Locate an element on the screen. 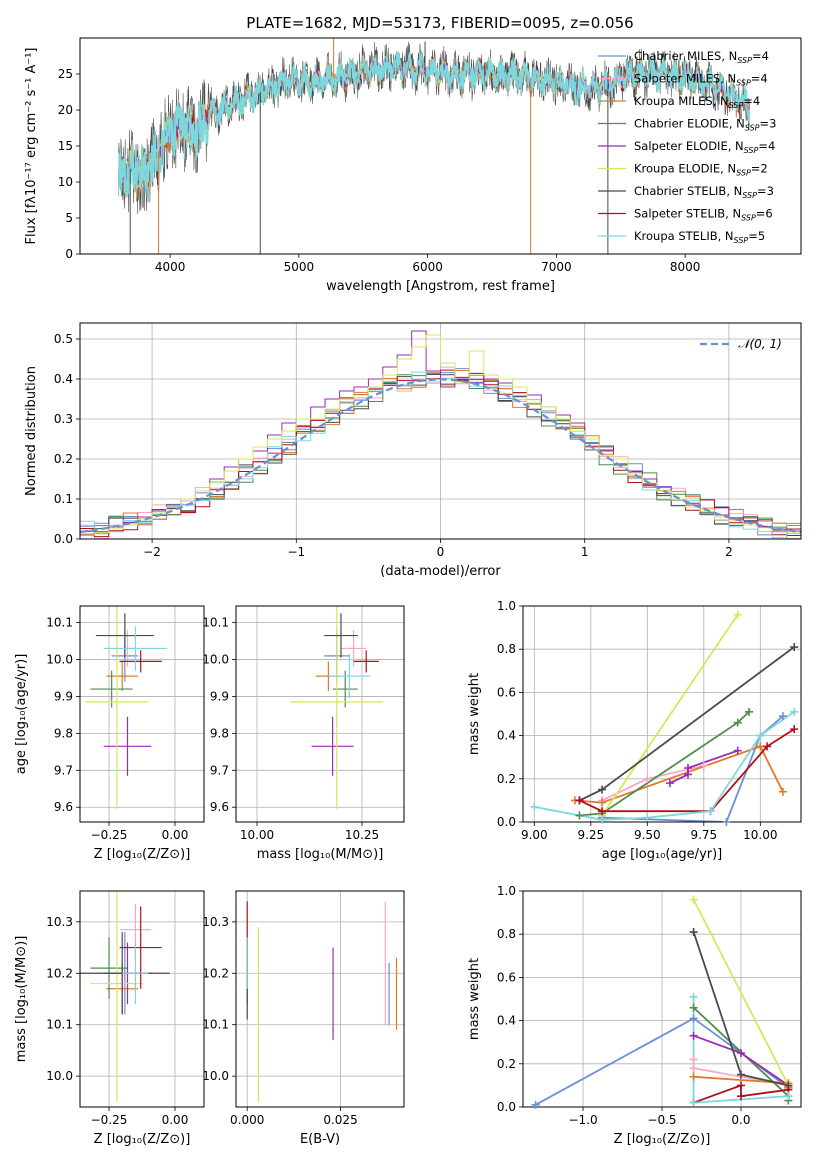  x-tick-label: 1 is located at coordinates (585, 552).